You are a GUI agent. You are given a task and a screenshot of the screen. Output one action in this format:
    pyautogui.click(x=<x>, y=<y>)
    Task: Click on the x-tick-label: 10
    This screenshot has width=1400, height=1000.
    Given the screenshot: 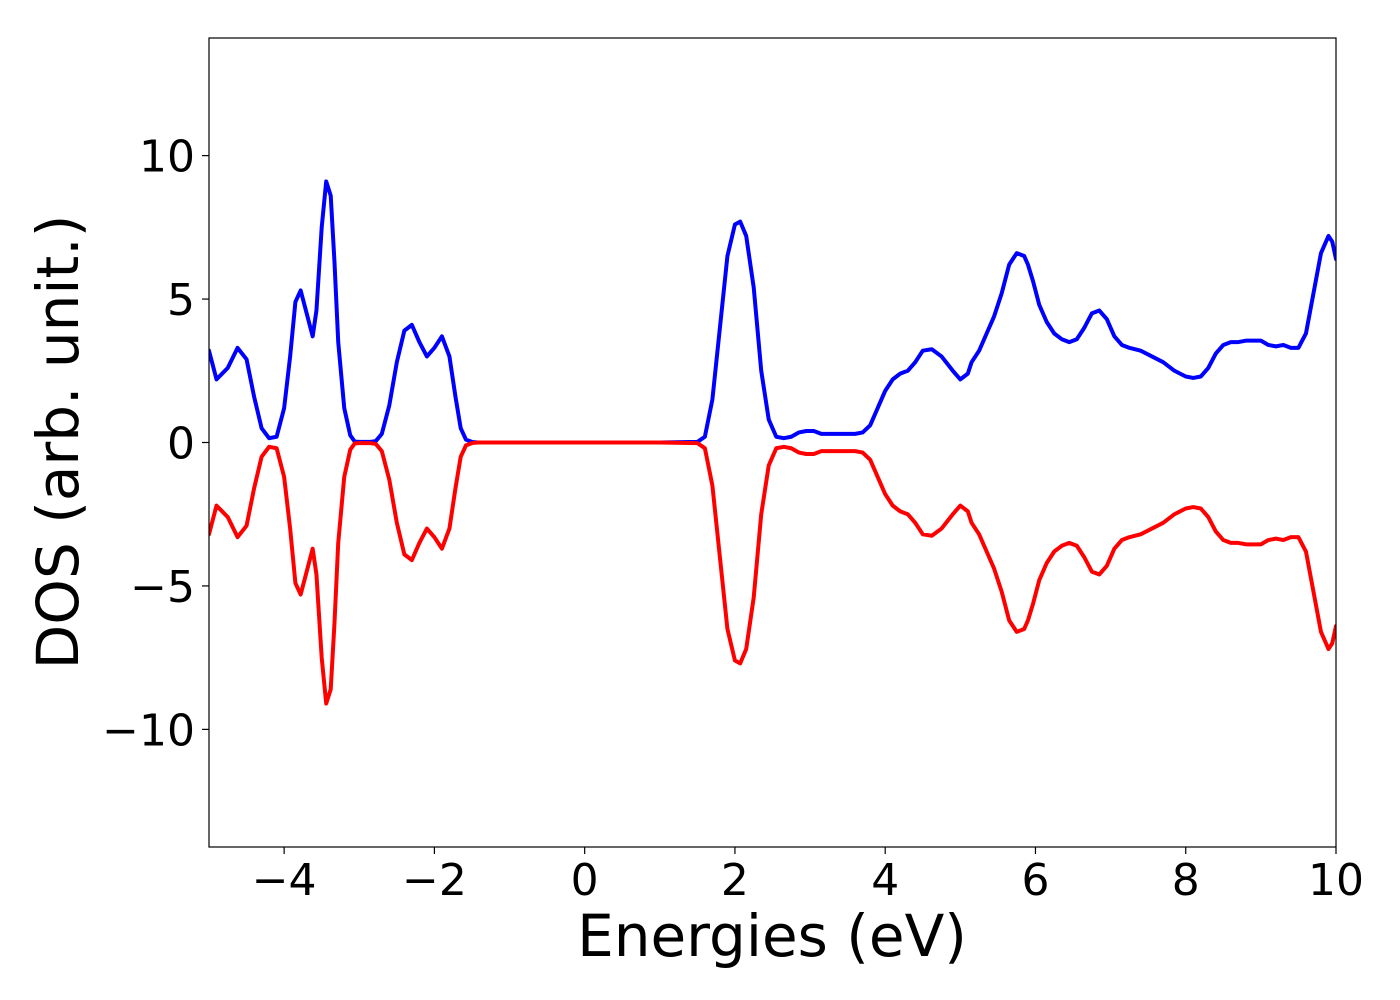 What is the action you would take?
    pyautogui.click(x=1336, y=880)
    